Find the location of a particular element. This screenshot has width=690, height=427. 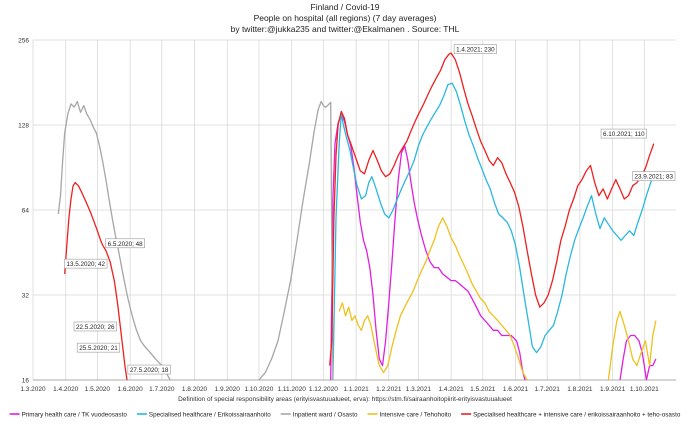

y-tick-label: 256 is located at coordinates (23, 41).